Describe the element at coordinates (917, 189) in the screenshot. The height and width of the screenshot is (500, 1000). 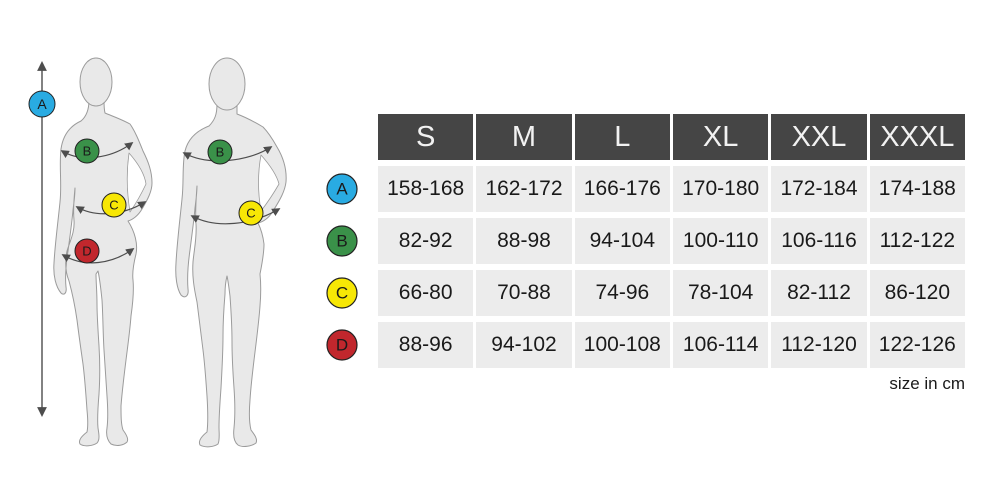
I see `cell-a-xxxl: 174-188` at that location.